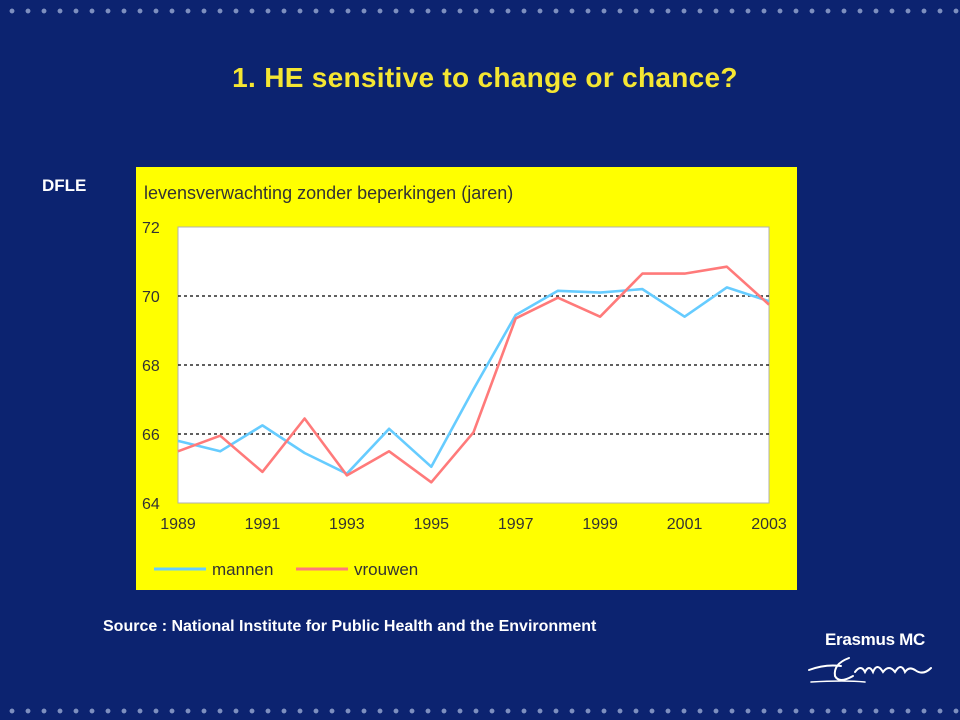 The height and width of the screenshot is (720, 960). Describe the element at coordinates (178, 524) in the screenshot. I see `x-tick-label: 1989` at that location.